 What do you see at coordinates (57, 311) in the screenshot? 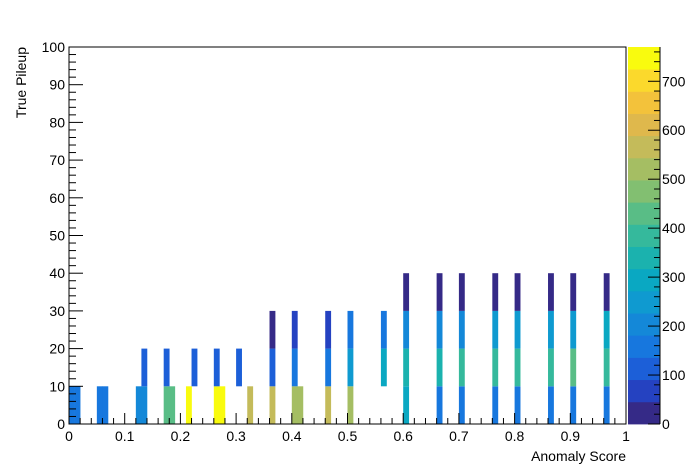
I see `y-tick-label: 30` at bounding box center [57, 311].